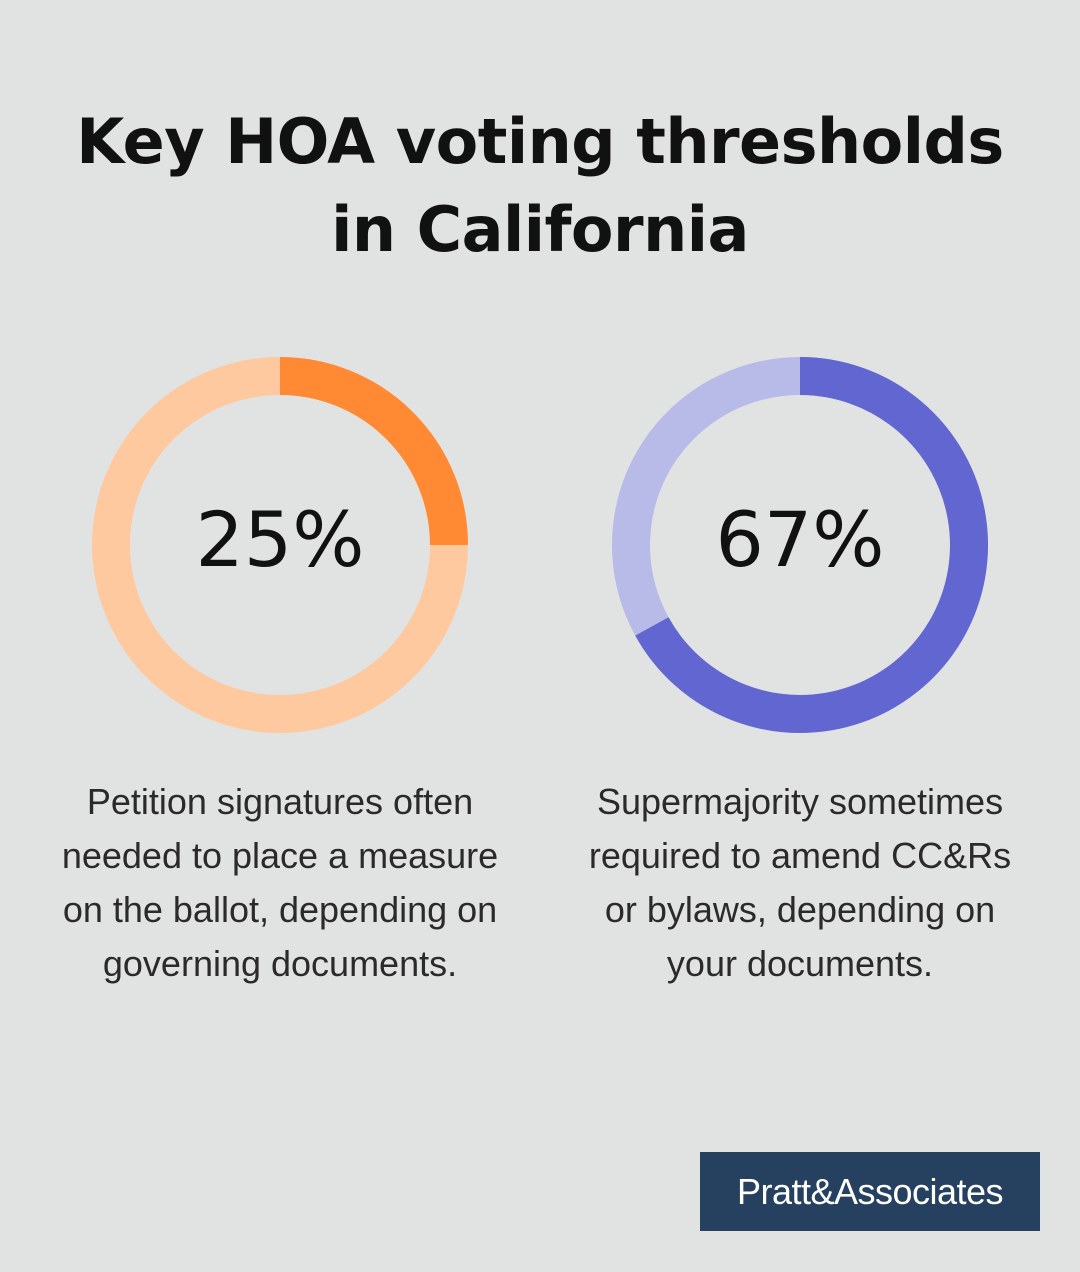 Image resolution: width=1080 pixels, height=1272 pixels. I want to click on title-line-1: Key HOA voting thresholds, so click(540, 141).